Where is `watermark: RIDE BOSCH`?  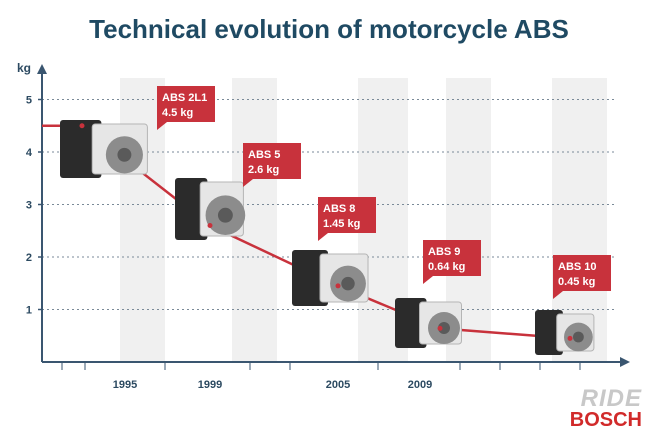 watermark: RIDE BOSCH is located at coordinates (605, 408).